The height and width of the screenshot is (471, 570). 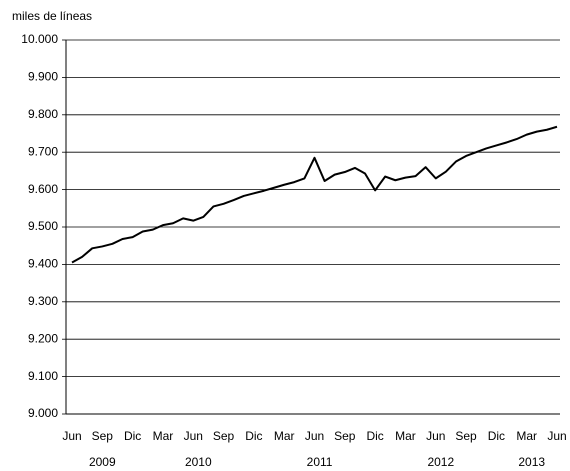 What do you see at coordinates (43, 264) in the screenshot?
I see `y-tick-label: 9.400` at bounding box center [43, 264].